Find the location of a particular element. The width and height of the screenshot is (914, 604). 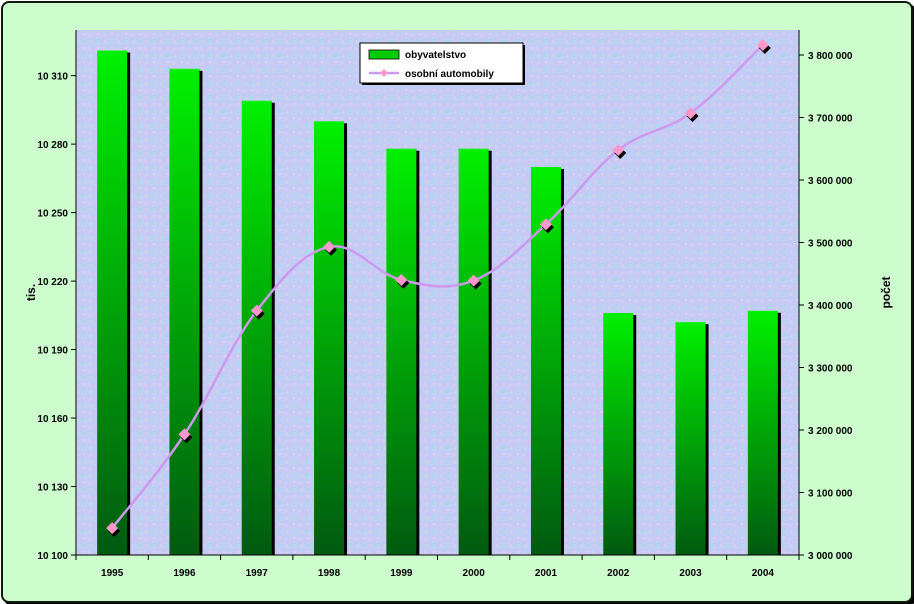

left-tick-label: 10 160 is located at coordinates (52, 419).